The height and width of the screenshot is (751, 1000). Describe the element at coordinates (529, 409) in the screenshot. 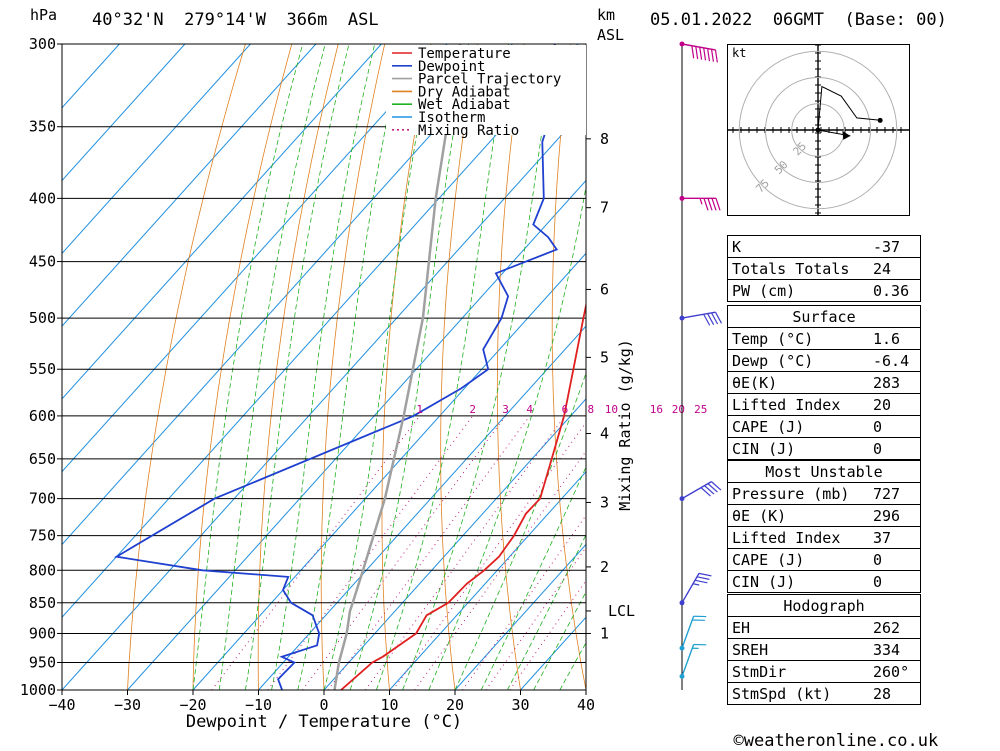

I see `mixing-ratio-label: 4` at that location.